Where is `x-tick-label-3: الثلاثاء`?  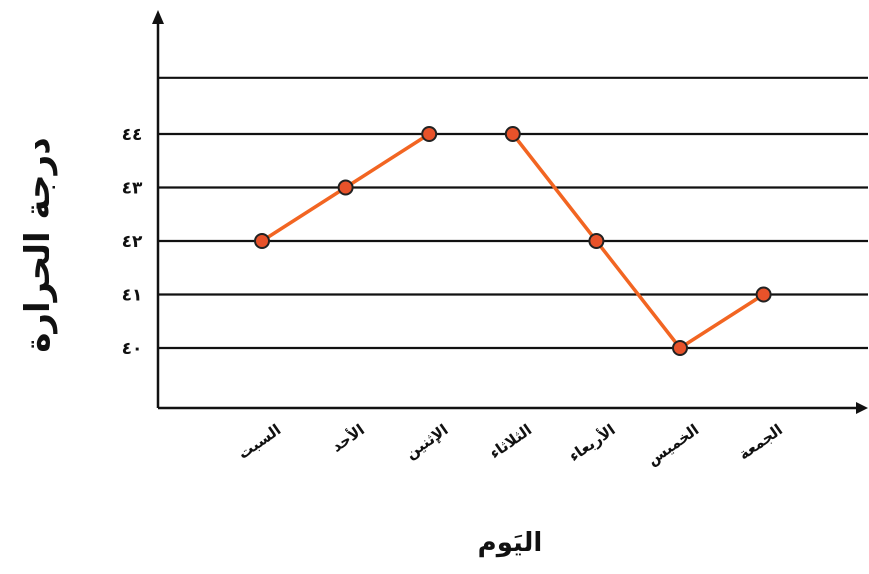 x-tick-label-3: الثلاثاء is located at coordinates (510, 442).